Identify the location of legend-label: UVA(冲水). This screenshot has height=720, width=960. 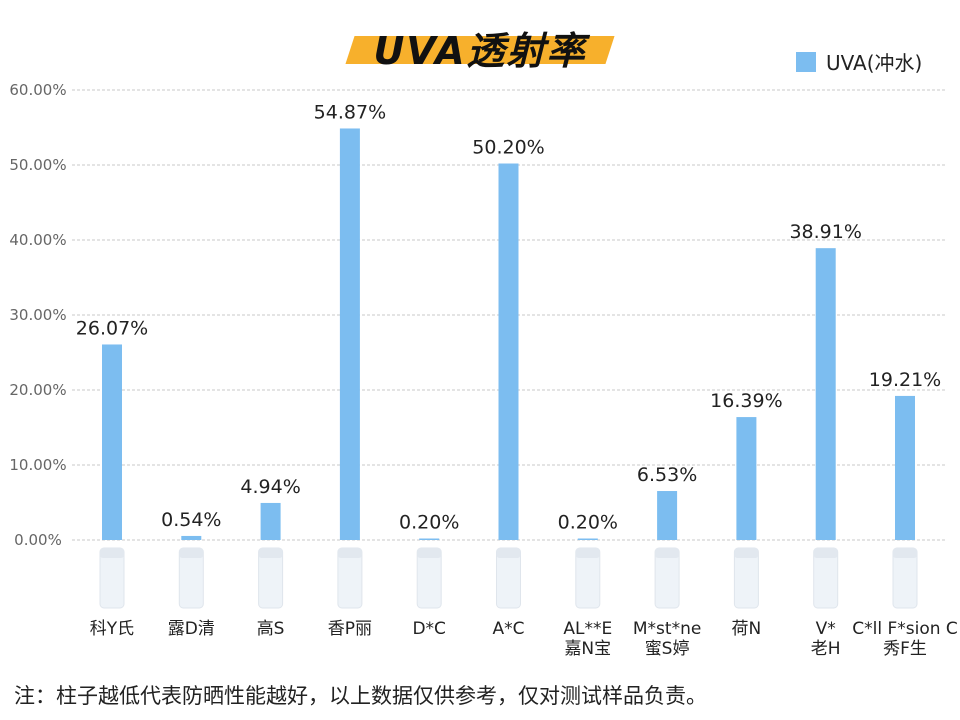
(874, 63).